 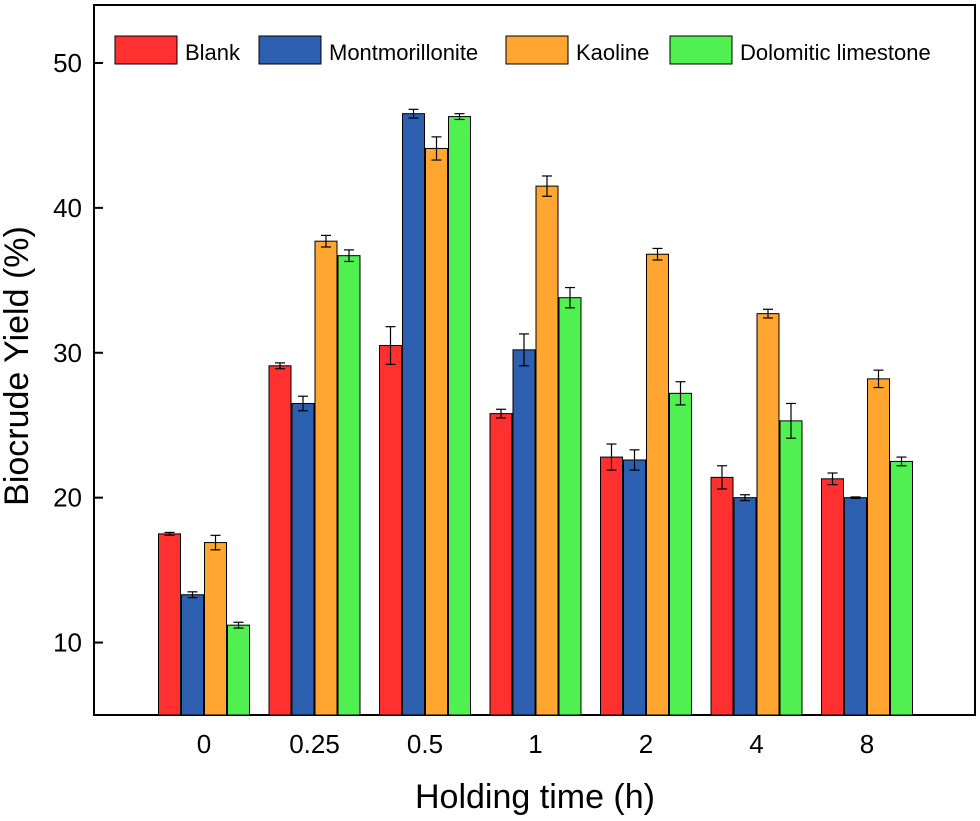 What do you see at coordinates (646, 744) in the screenshot?
I see `x-tick-label: 2` at bounding box center [646, 744].